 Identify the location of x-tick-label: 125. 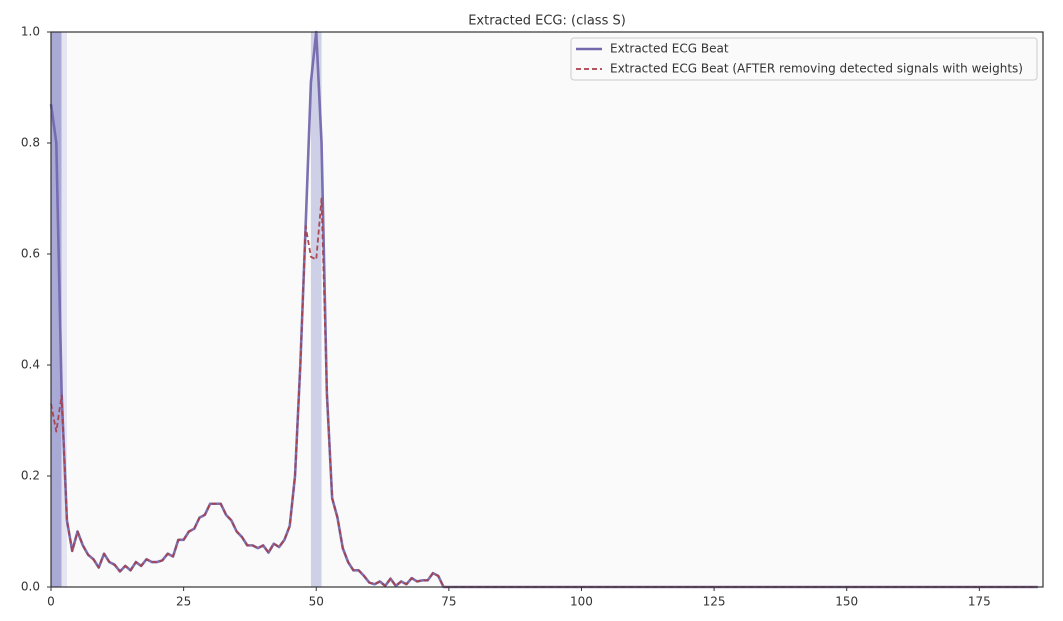
(714, 602).